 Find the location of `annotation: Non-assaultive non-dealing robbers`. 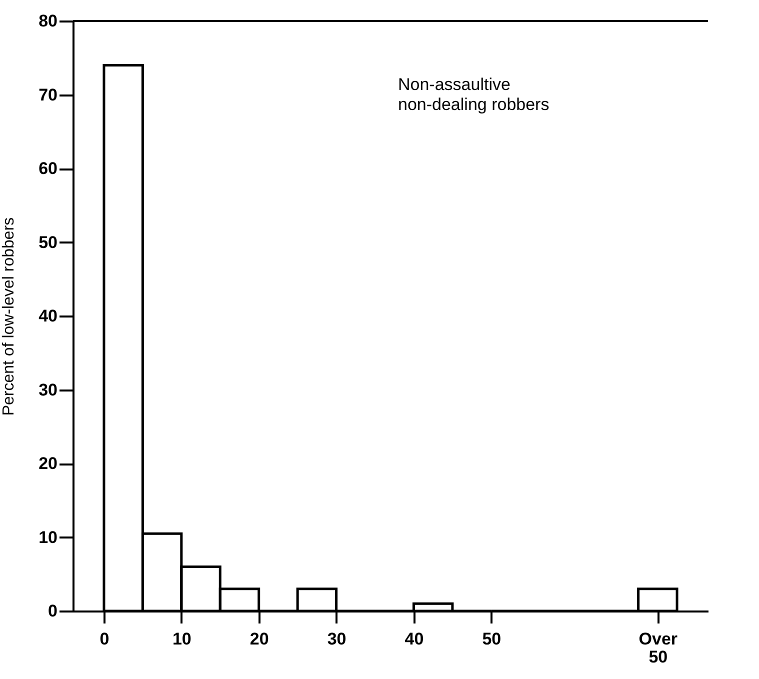

annotation: Non-assaultive non-dealing robbers is located at coordinates (474, 94).